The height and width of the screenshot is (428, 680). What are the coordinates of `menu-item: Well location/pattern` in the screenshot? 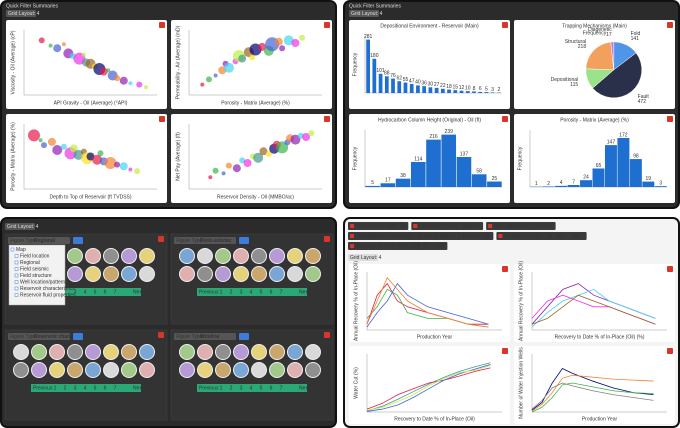 It's located at (42, 282).